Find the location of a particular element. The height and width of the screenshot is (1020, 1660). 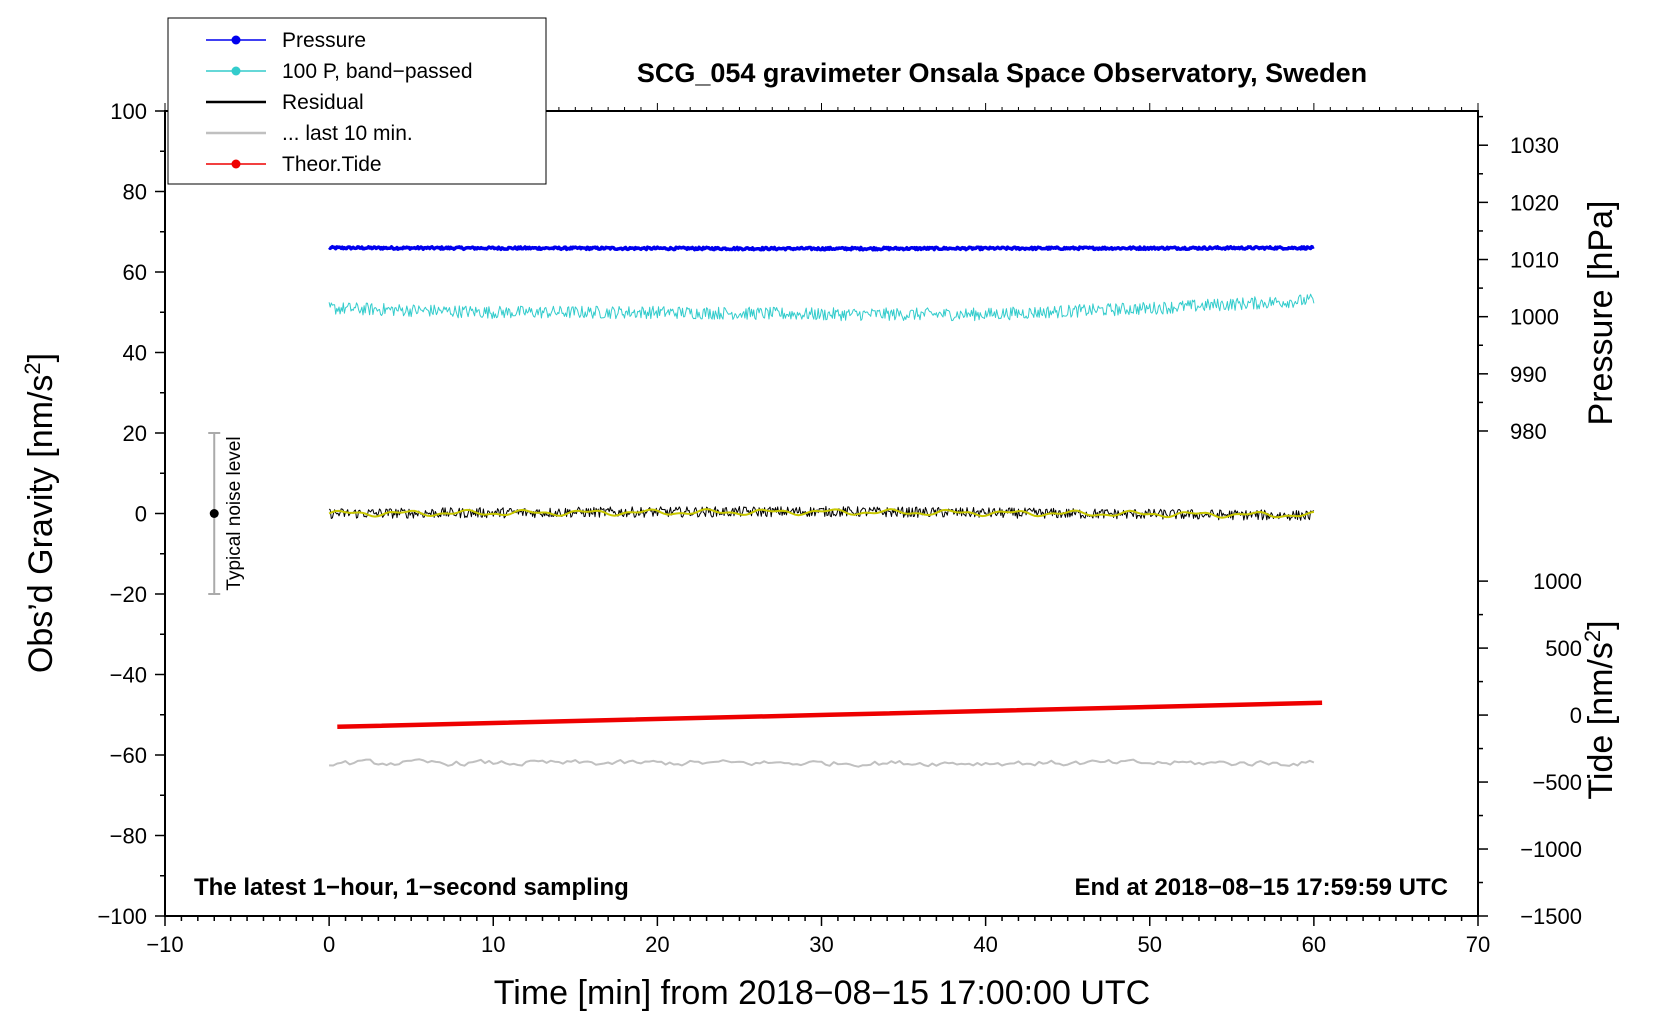

pressure-tick-label: 1000 is located at coordinates (1534, 317).